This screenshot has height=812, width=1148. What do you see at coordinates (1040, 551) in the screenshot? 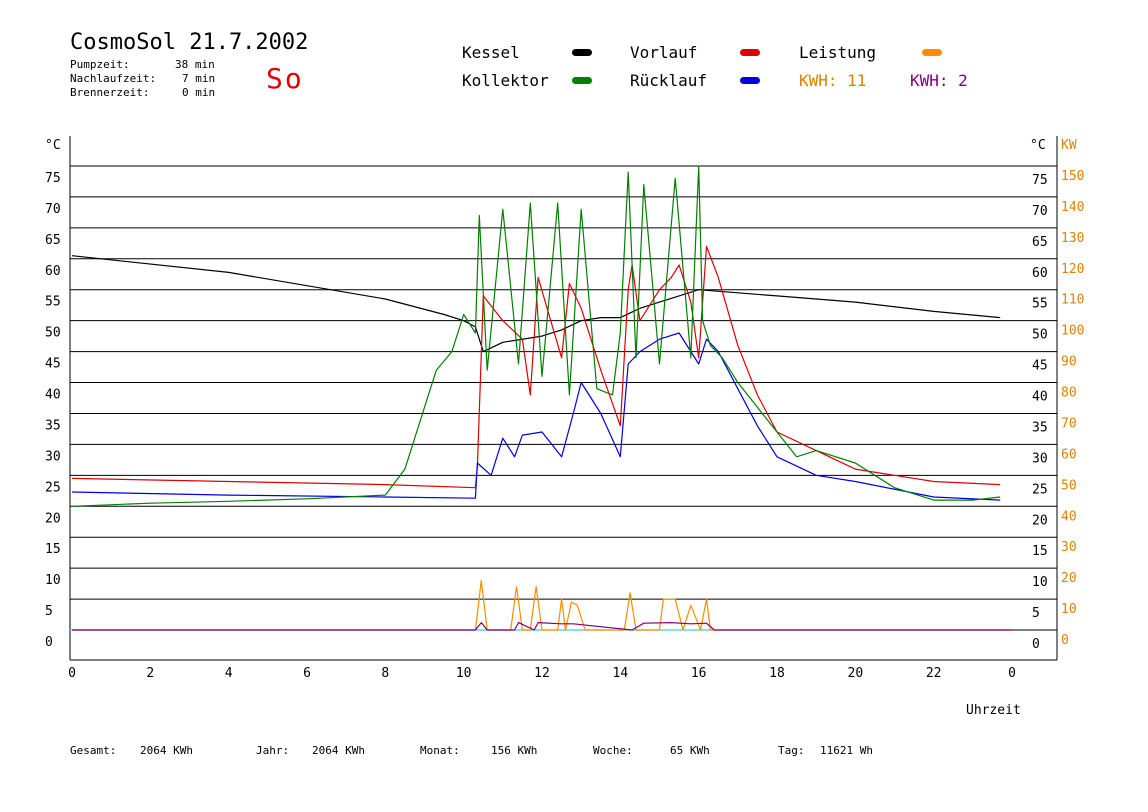
I see `y-tick-label-right: 15` at bounding box center [1040, 551].